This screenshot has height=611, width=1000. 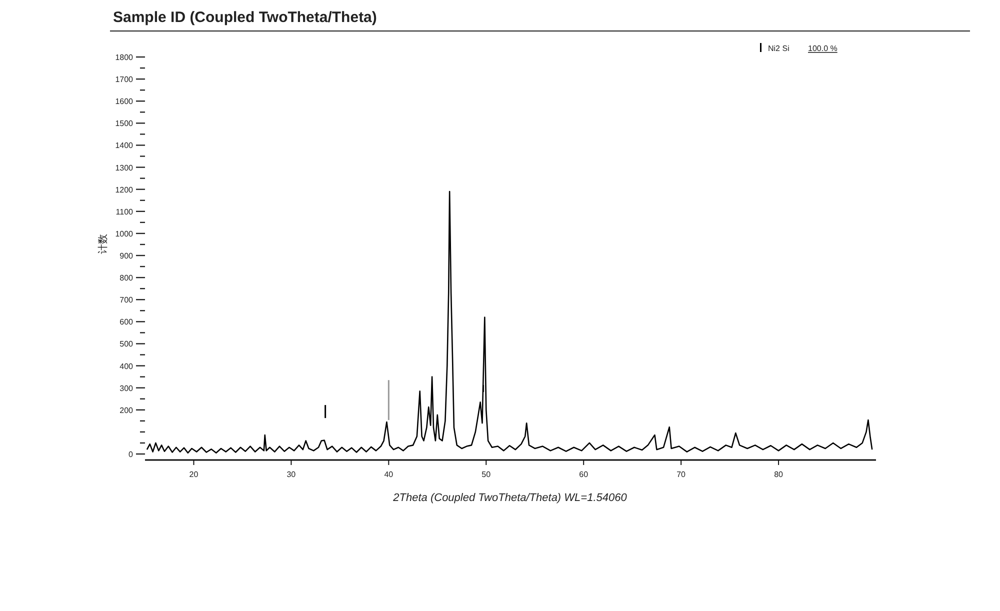 I want to click on y-tick-label: 1200, so click(x=124, y=189).